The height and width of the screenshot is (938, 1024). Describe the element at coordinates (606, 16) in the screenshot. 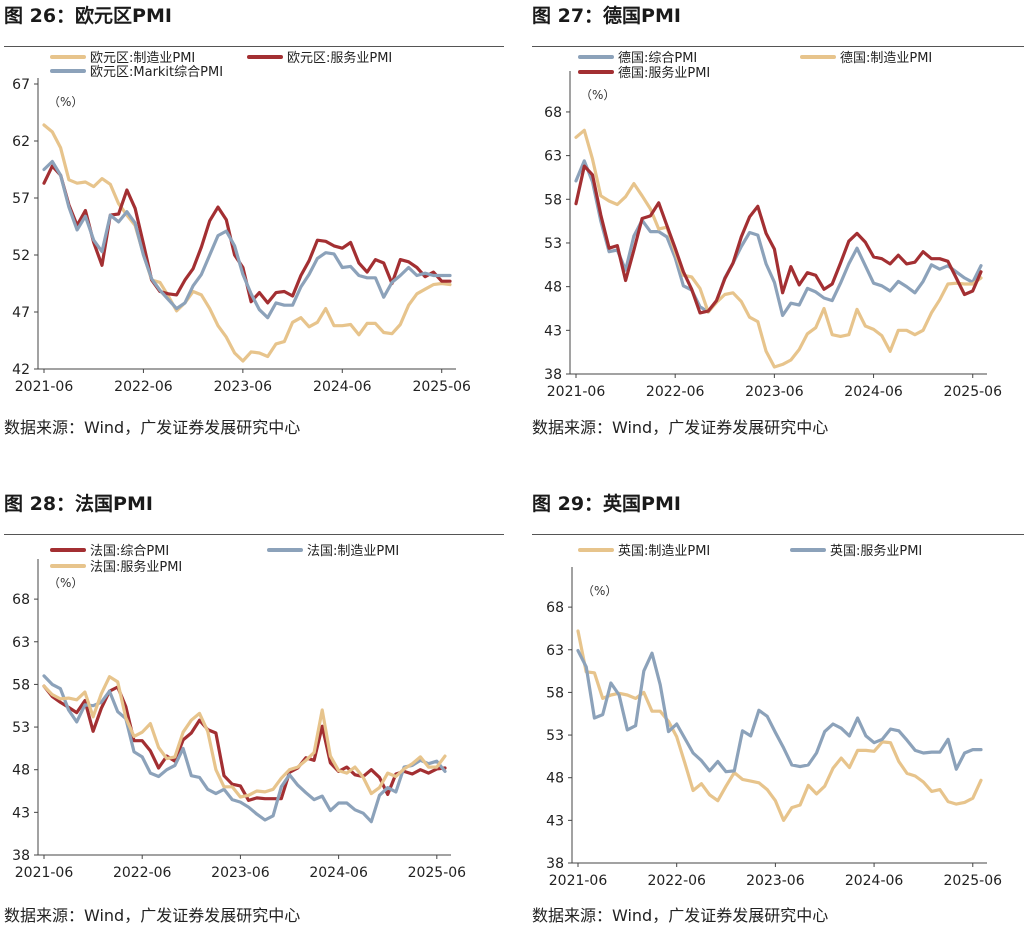

I see `figure-title: 图 27：德国PMI` at that location.